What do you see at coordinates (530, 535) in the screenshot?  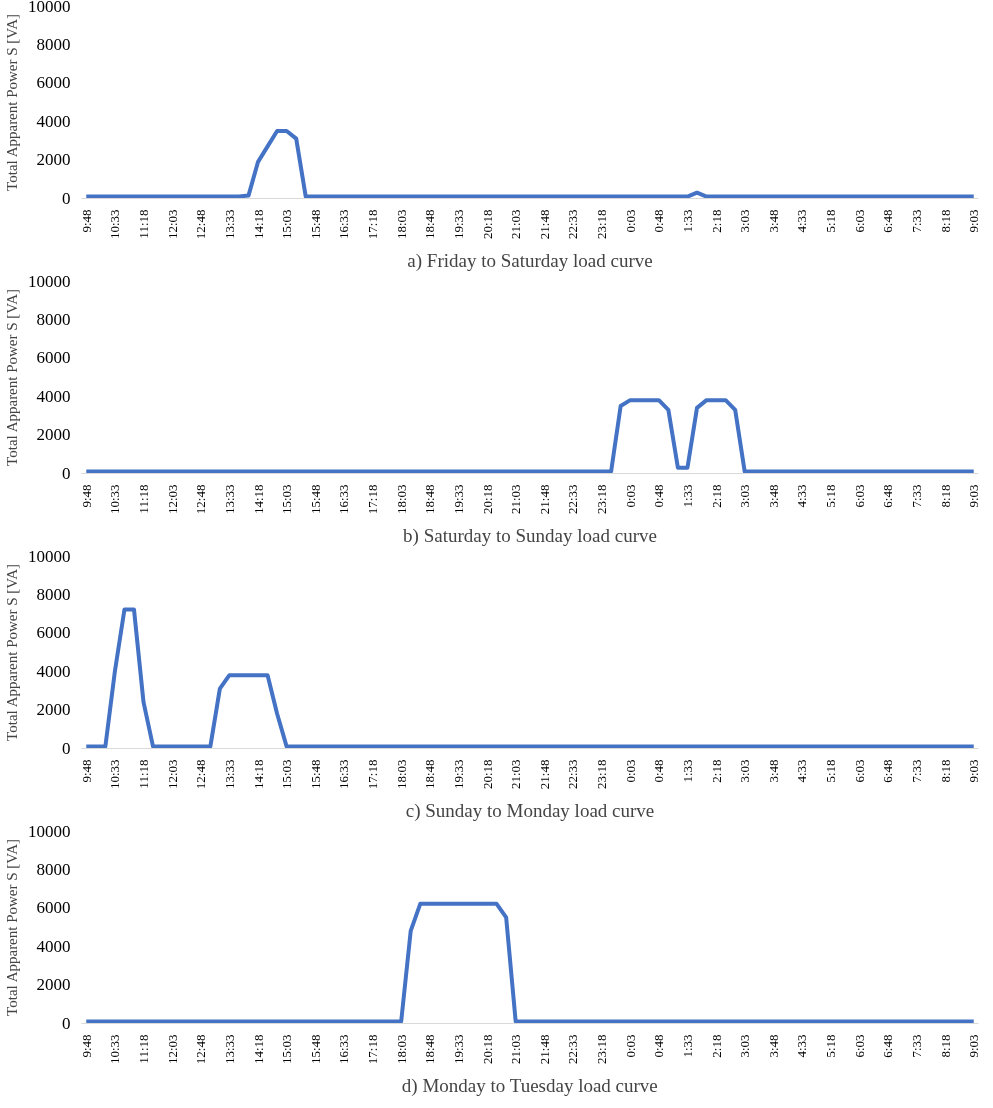 I see `text: b) Saturday to Sunday load curve` at bounding box center [530, 535].